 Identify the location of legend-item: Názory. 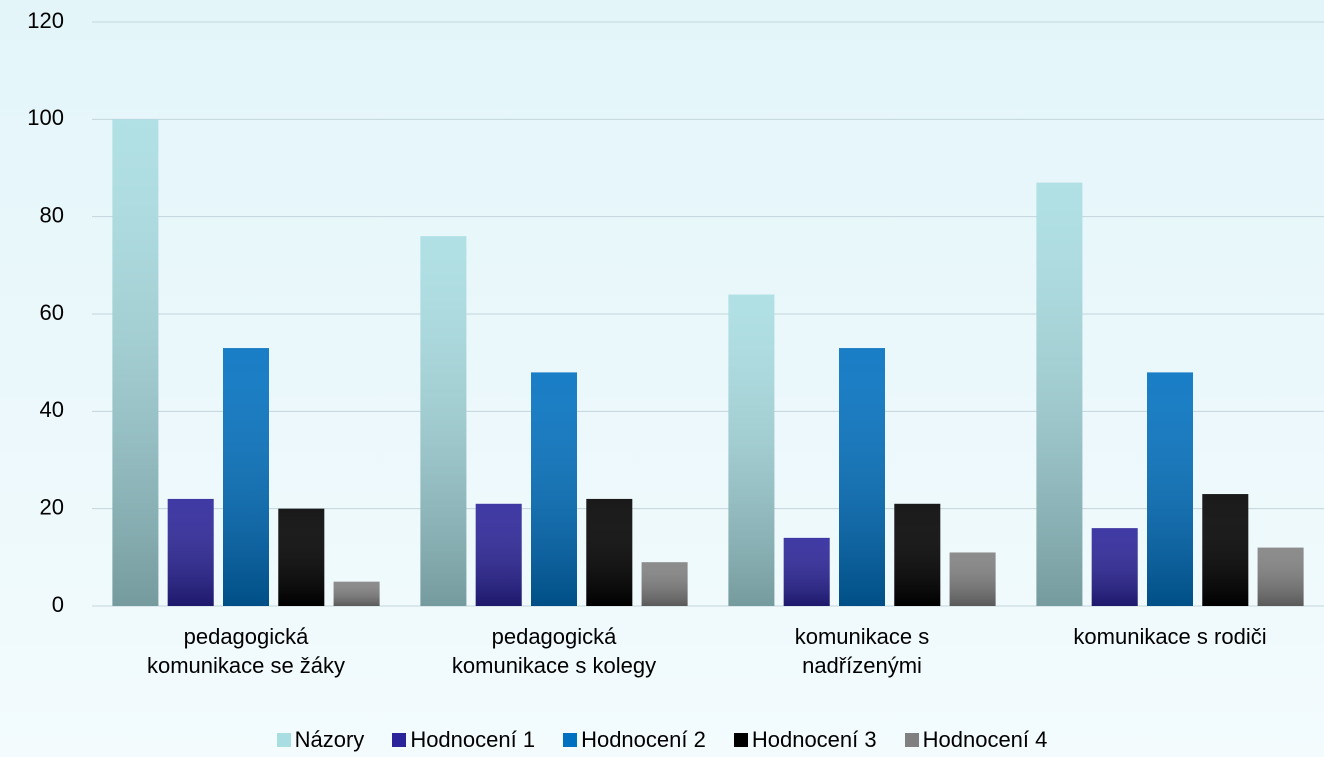
(320, 740).